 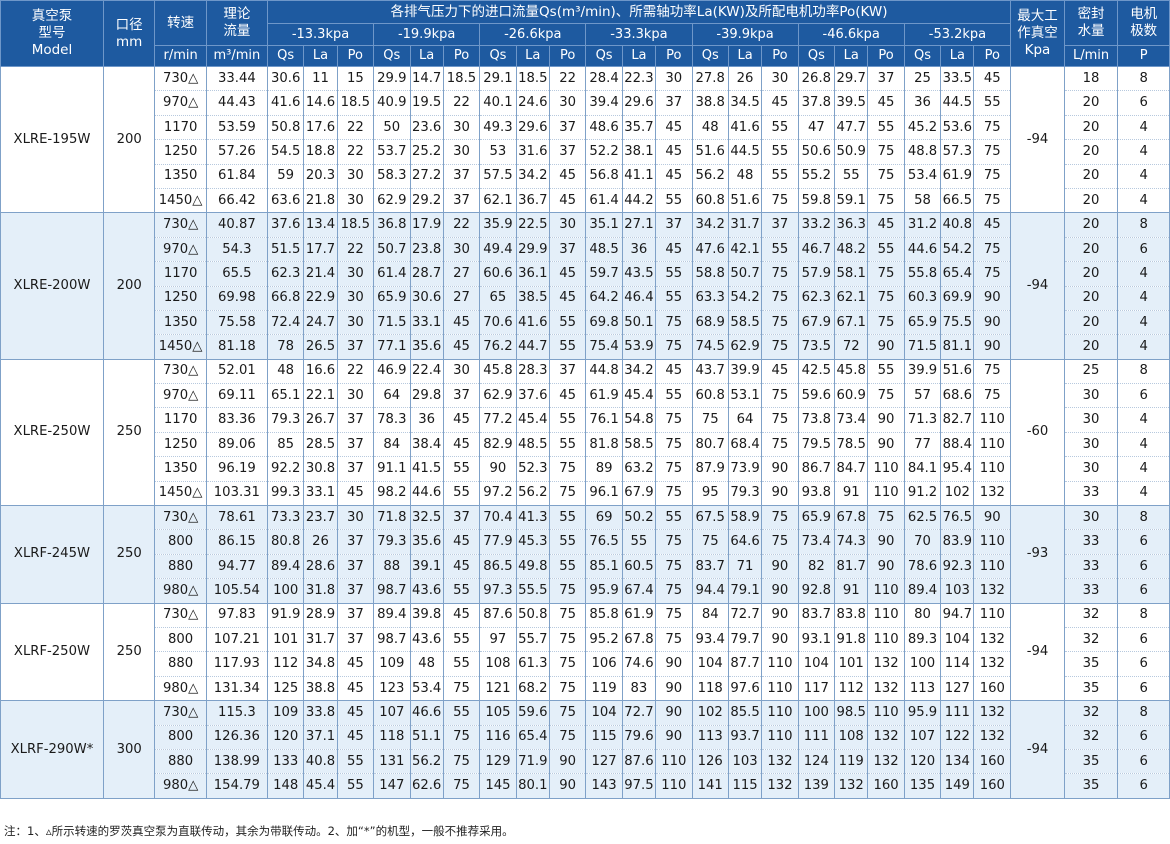 I want to click on la-cell: 29.6, so click(x=532, y=128).